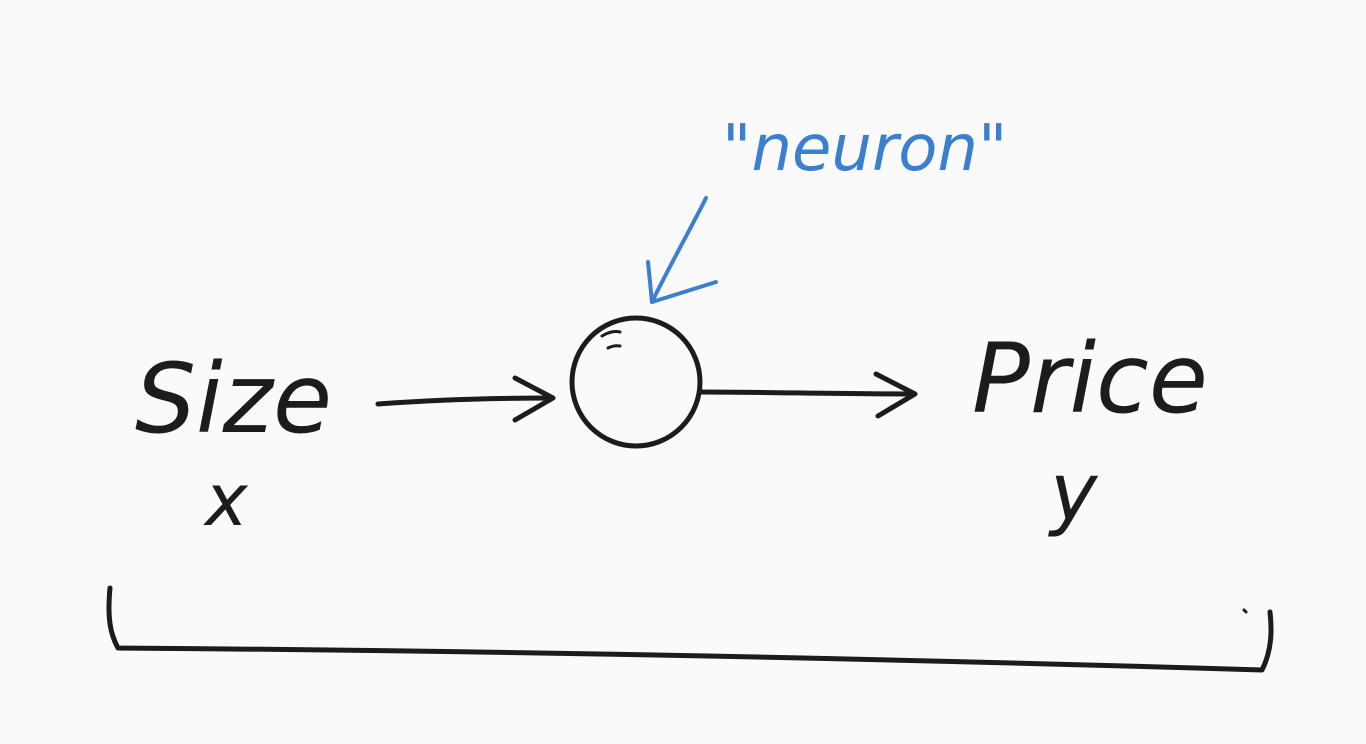 This screenshot has width=1366, height=744. What do you see at coordinates (233, 399) in the screenshot?
I see `input-label: Size` at bounding box center [233, 399].